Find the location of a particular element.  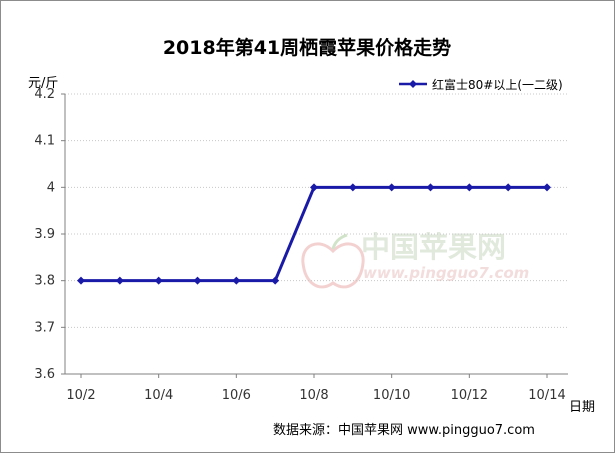

y-tick-labels: 3.6 3.7 3.8 3.9 4 4.1 4.2 is located at coordinates (44, 234).